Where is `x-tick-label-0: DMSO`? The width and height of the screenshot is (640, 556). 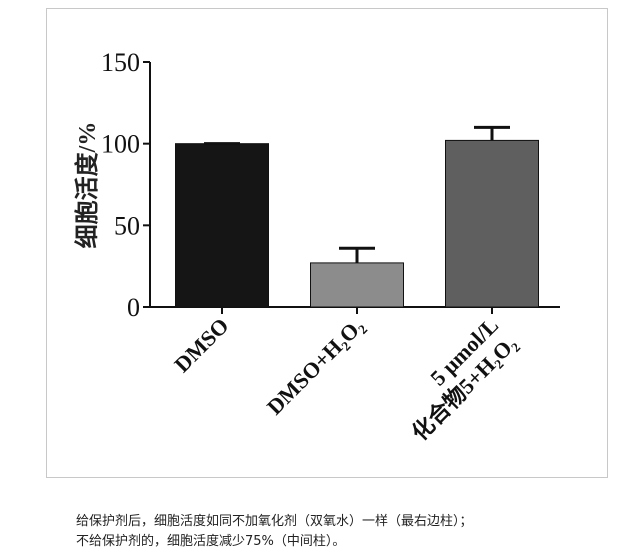
x-tick-label-0: DMSO is located at coordinates (201, 345).